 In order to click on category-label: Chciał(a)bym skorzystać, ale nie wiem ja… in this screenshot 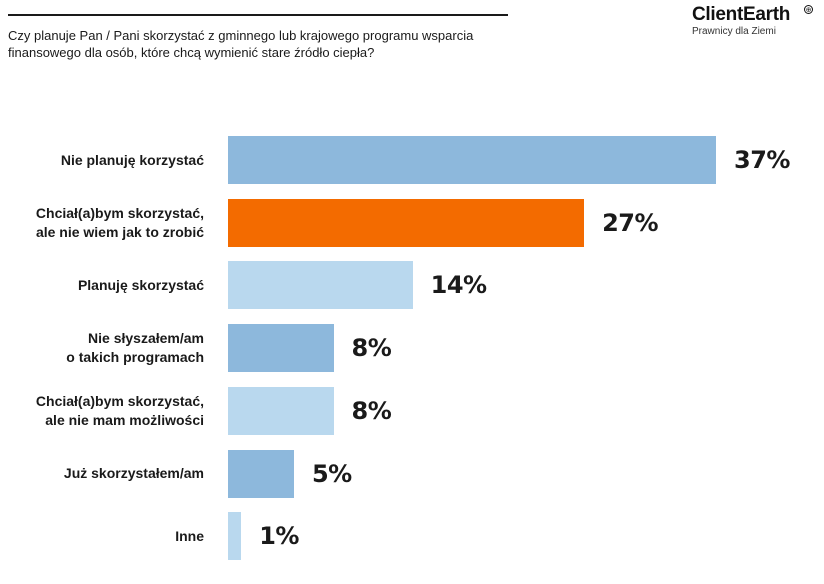, I will do `click(119, 222)`.